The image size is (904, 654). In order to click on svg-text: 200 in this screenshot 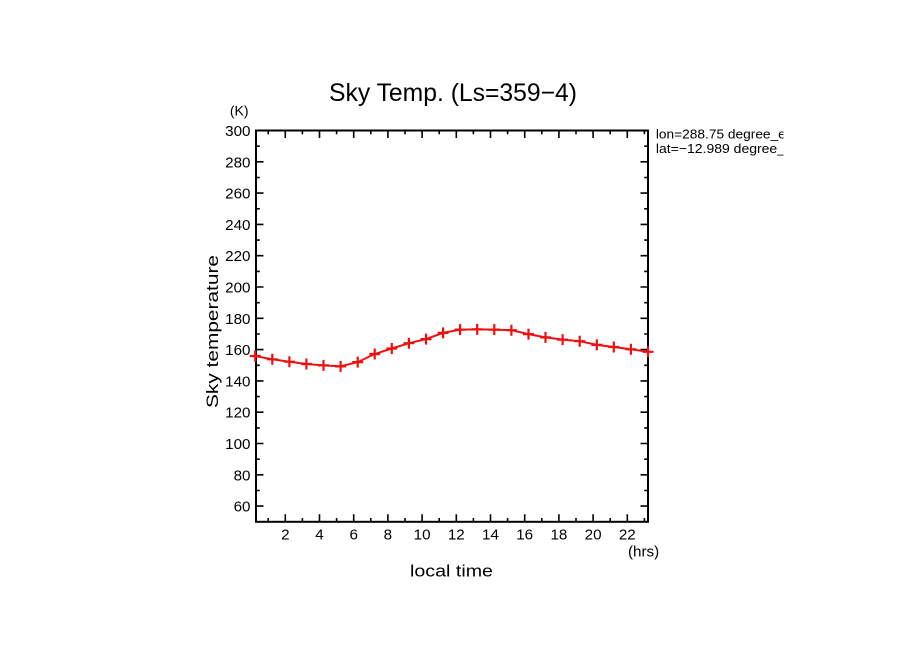, I will do `click(237, 288)`.